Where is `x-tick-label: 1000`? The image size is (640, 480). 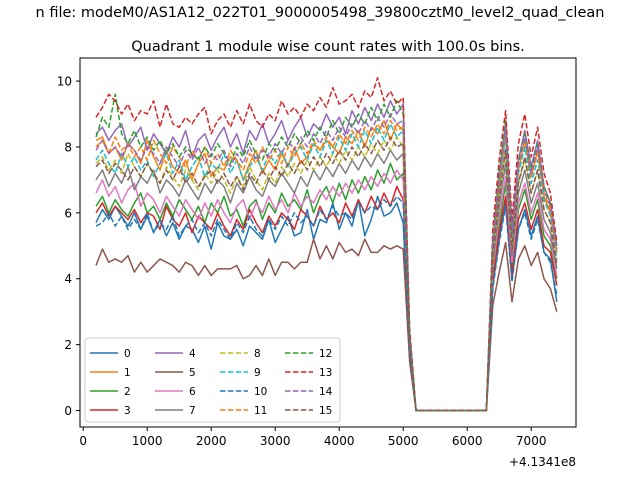 x-tick-label: 1000 is located at coordinates (147, 441).